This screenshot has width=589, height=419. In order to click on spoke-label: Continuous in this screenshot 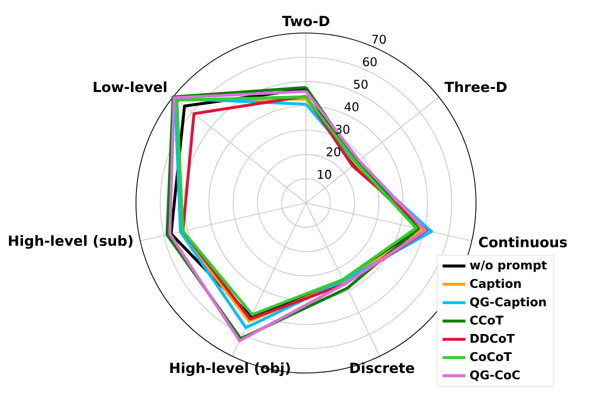, I will do `click(522, 242)`.